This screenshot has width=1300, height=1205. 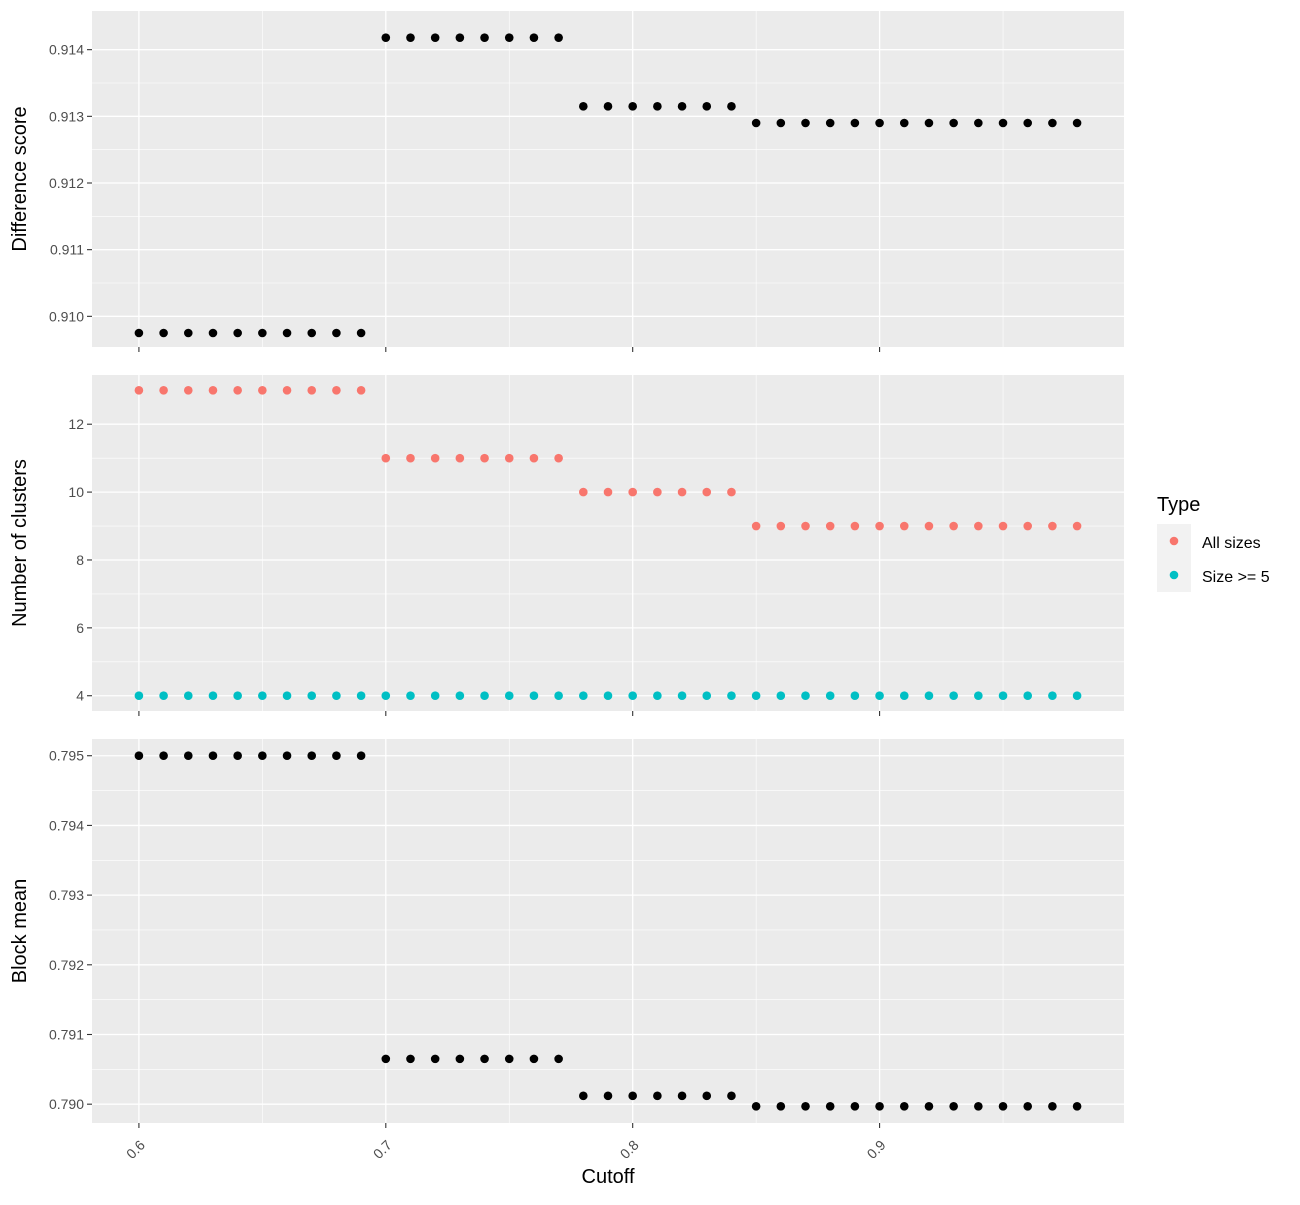 What do you see at coordinates (608, 458) in the screenshot?
I see `series-all-sizes` at bounding box center [608, 458].